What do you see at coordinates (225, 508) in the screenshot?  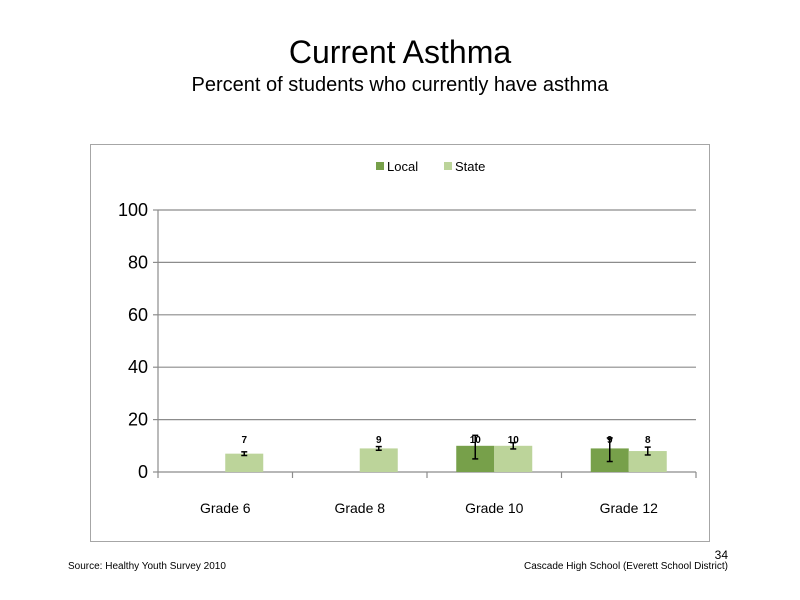 I see `x-tick-label: Grade 6` at bounding box center [225, 508].